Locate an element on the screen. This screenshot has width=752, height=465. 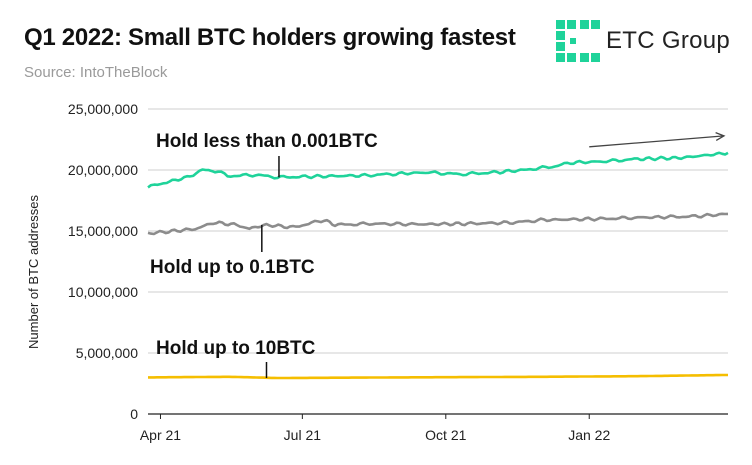
y-tick-label: 5,000,000 is located at coordinates (107, 353).